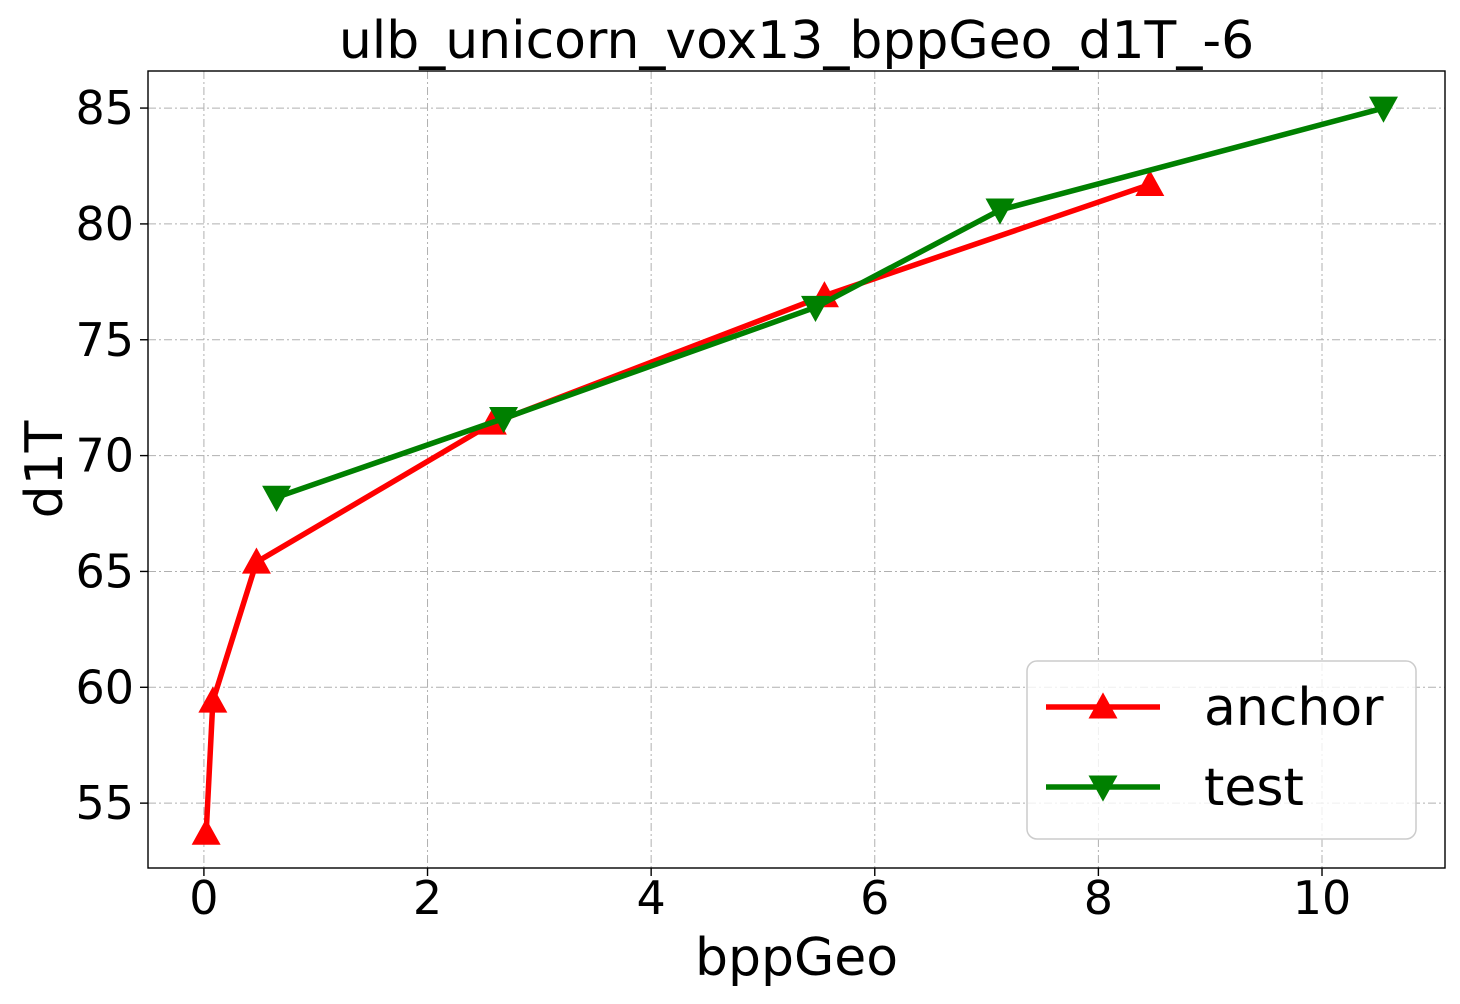 Image resolution: width=1460 pixels, height=1004 pixels. I want to click on x-tick-label: 6, so click(874, 898).